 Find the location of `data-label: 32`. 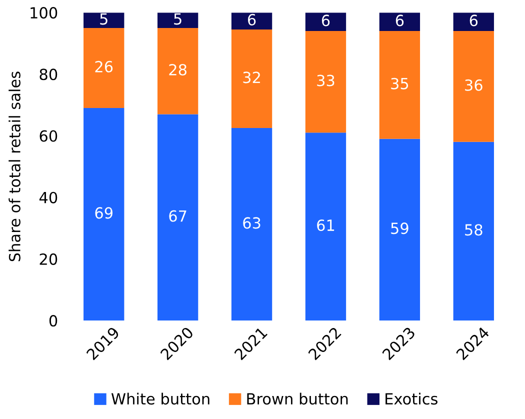

data-label: 32 is located at coordinates (251, 78).